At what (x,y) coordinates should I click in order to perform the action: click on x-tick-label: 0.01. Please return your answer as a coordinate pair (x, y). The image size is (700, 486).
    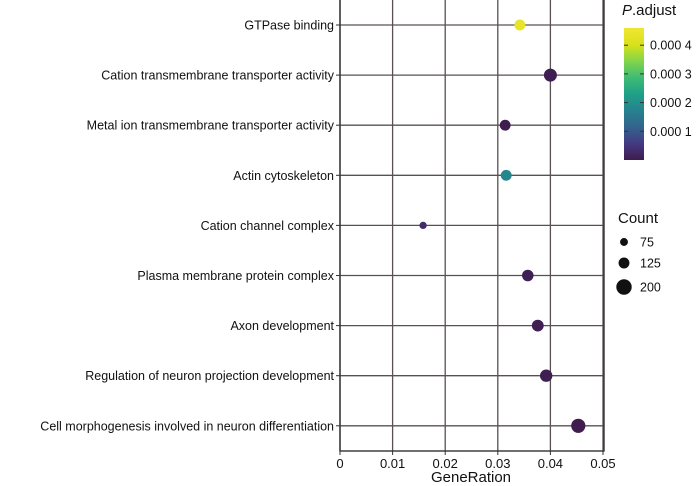
    Looking at the image, I should click on (392, 463).